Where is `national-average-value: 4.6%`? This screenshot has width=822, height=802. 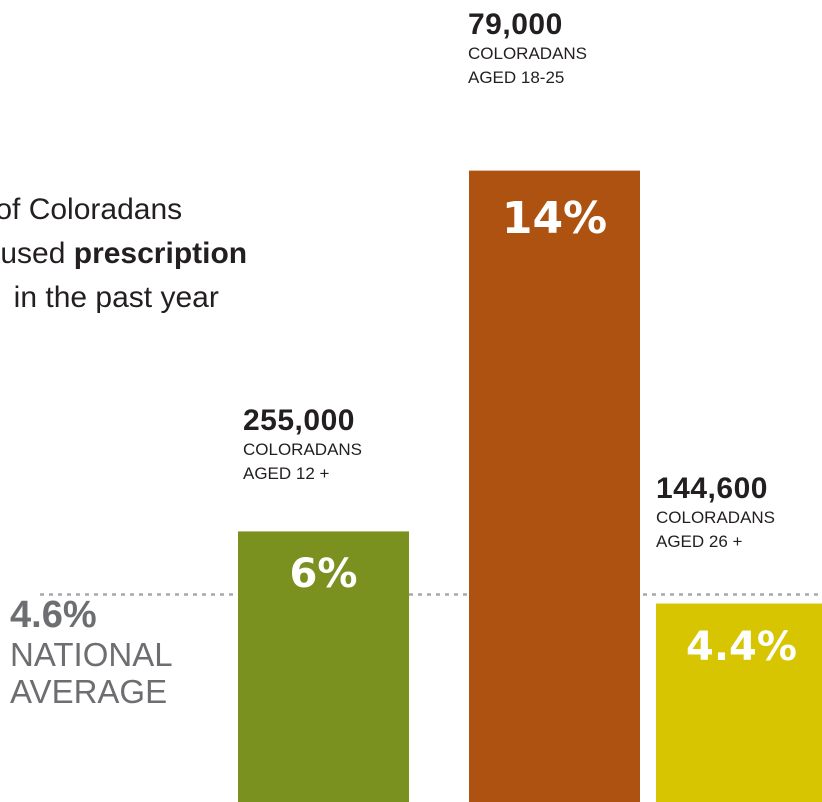
national-average-value: 4.6% is located at coordinates (53, 615).